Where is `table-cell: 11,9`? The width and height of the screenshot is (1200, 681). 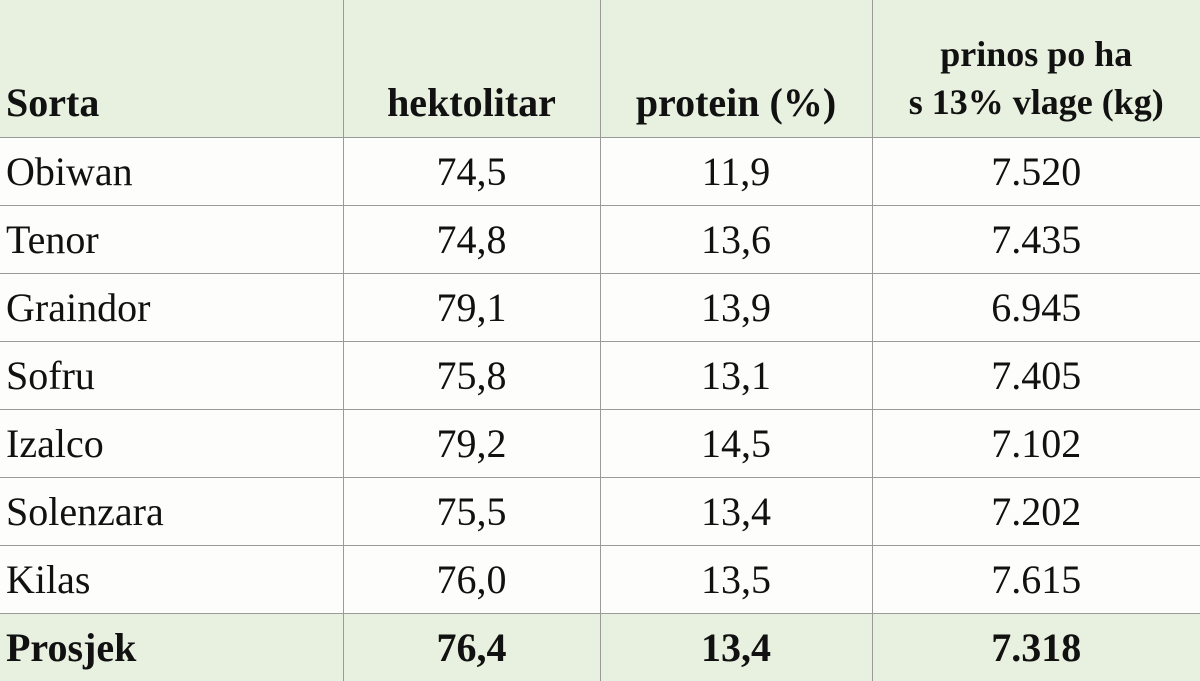 table-cell: 11,9 is located at coordinates (736, 172).